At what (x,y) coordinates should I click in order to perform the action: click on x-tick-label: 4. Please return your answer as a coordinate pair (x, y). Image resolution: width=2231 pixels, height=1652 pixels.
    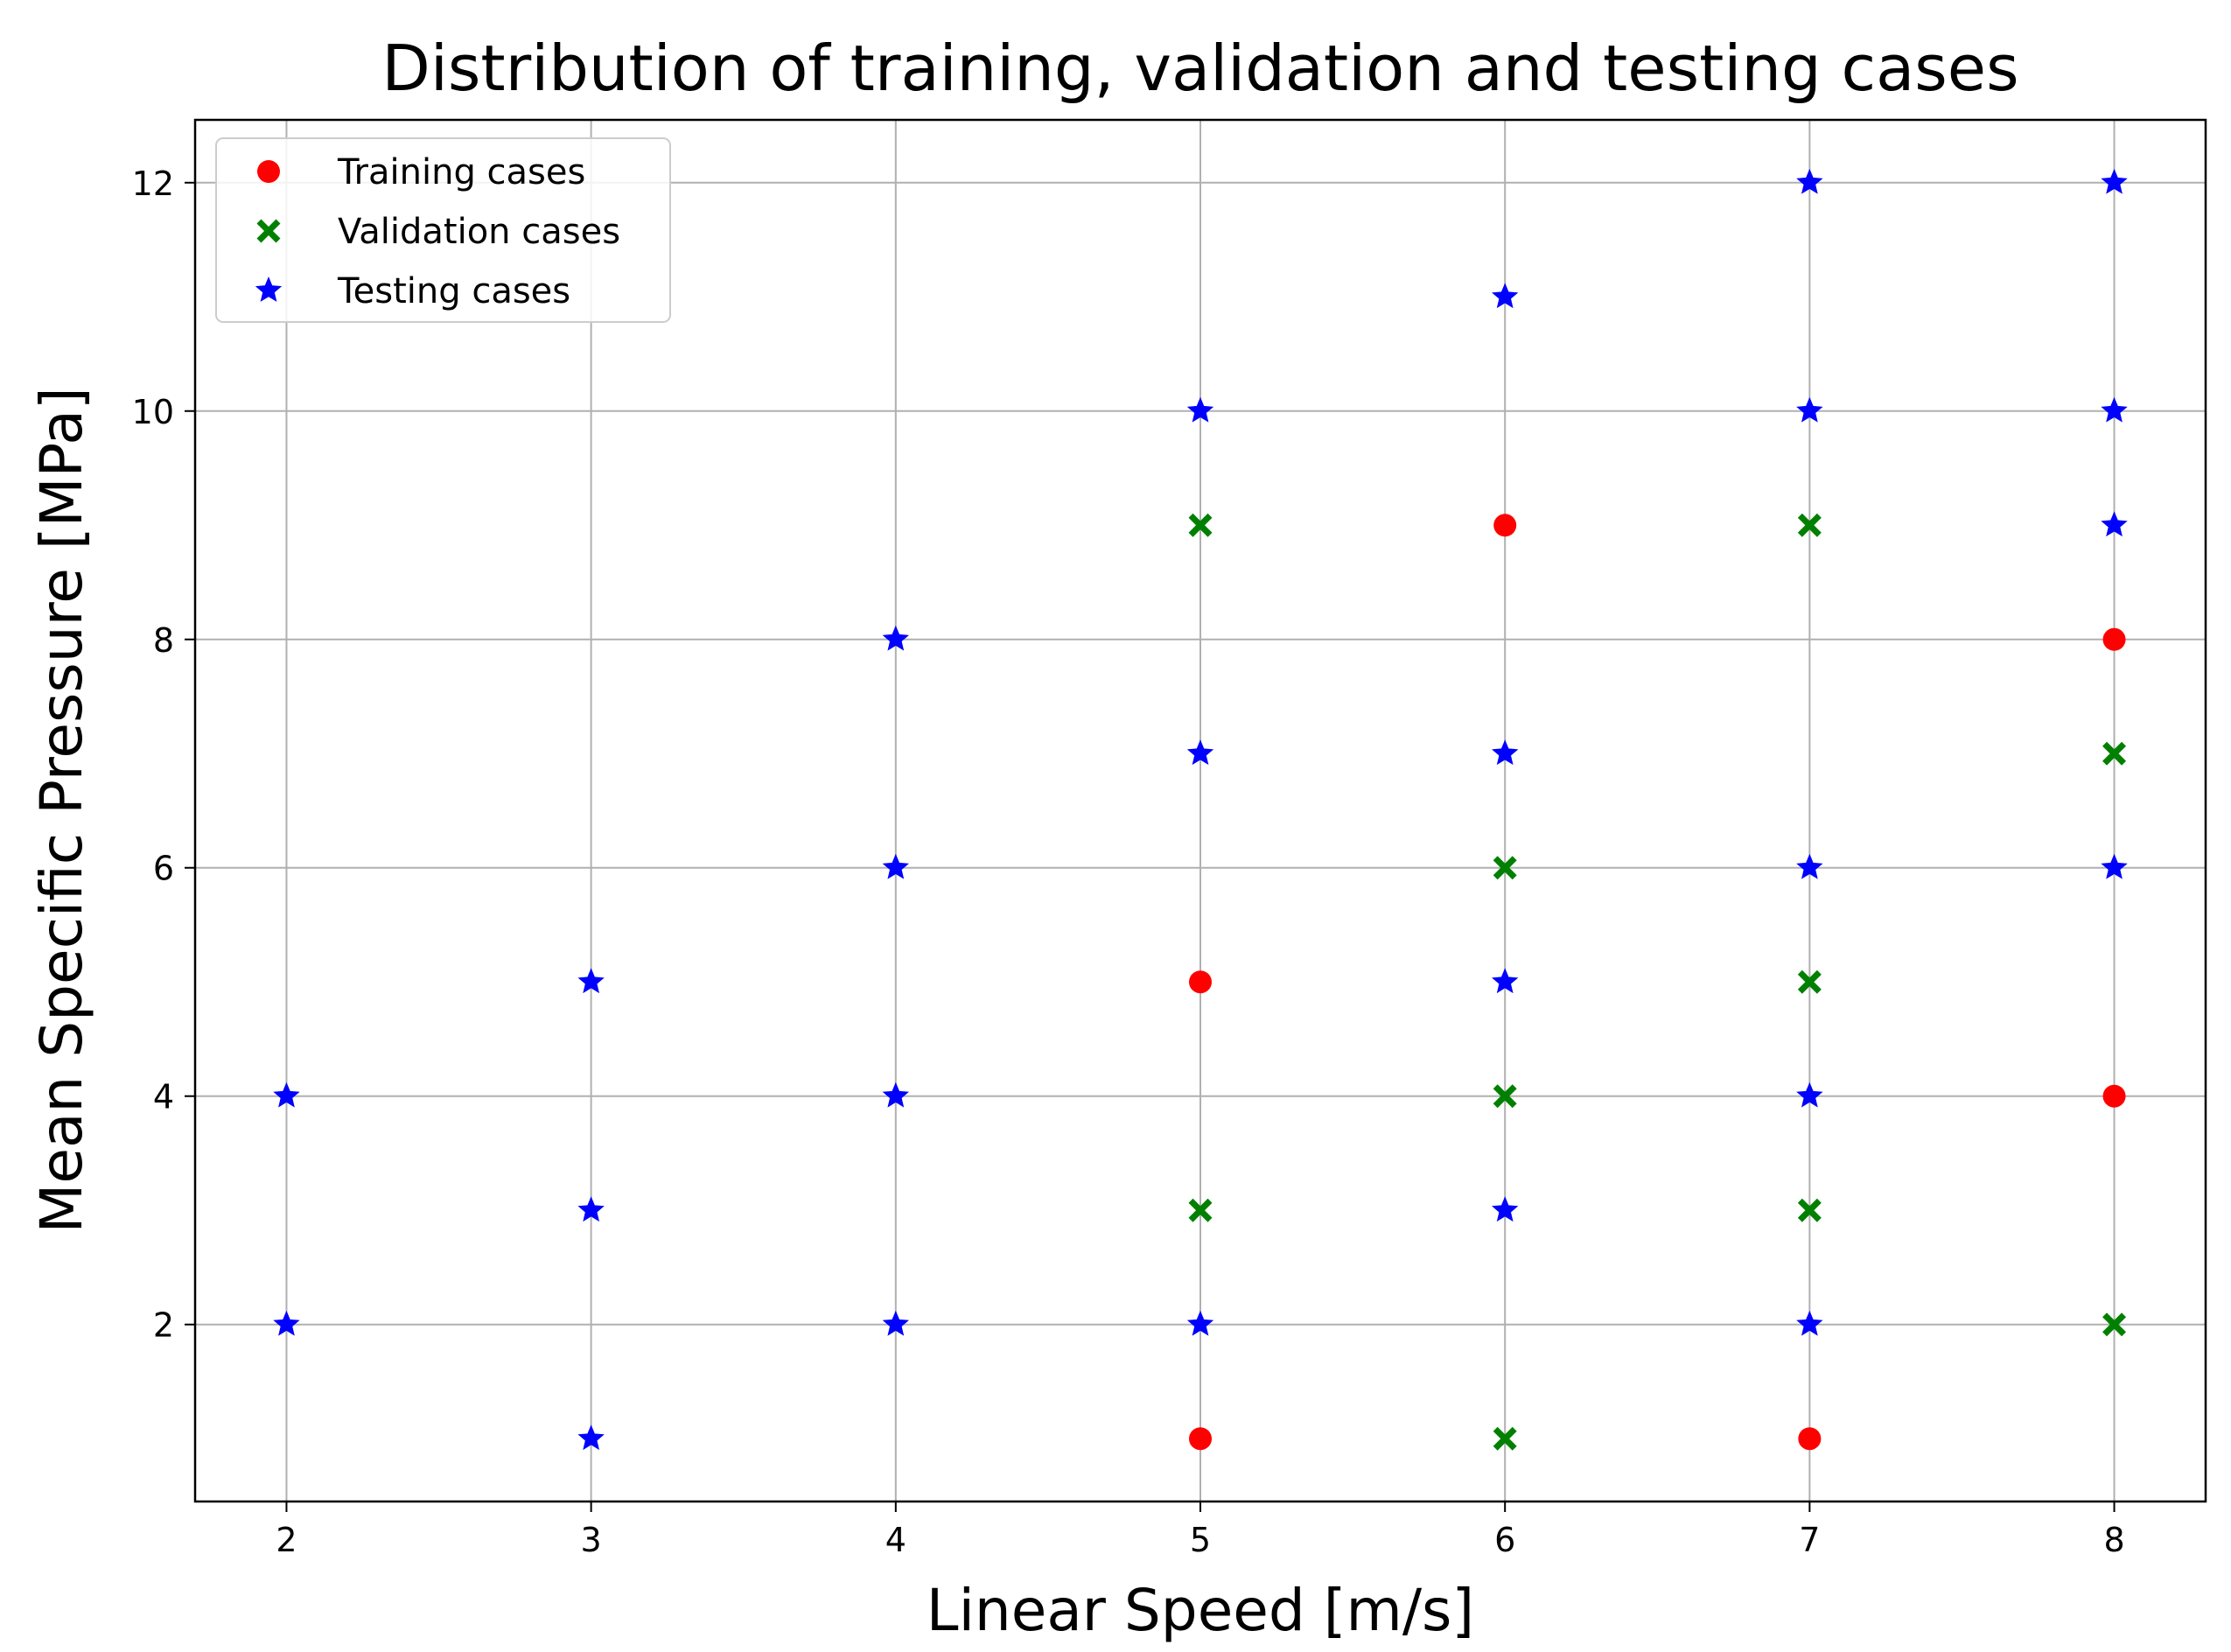
    Looking at the image, I should click on (895, 1540).